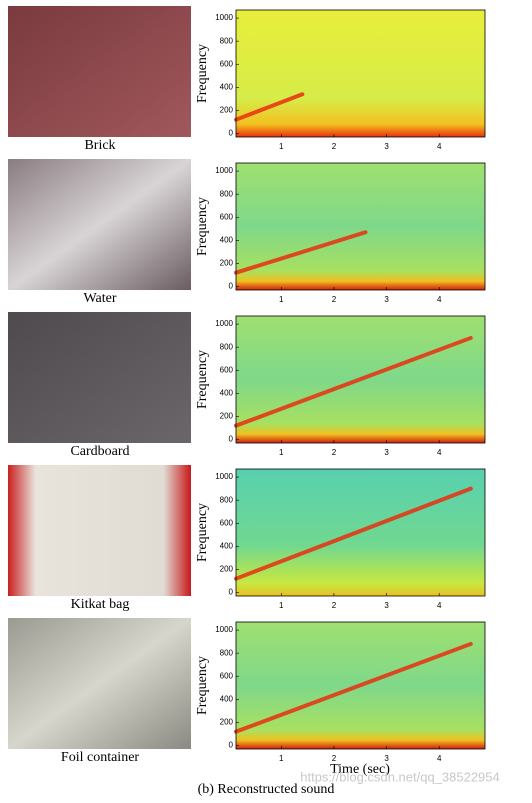  I want to click on panel-label: Cardboard, so click(99, 451).